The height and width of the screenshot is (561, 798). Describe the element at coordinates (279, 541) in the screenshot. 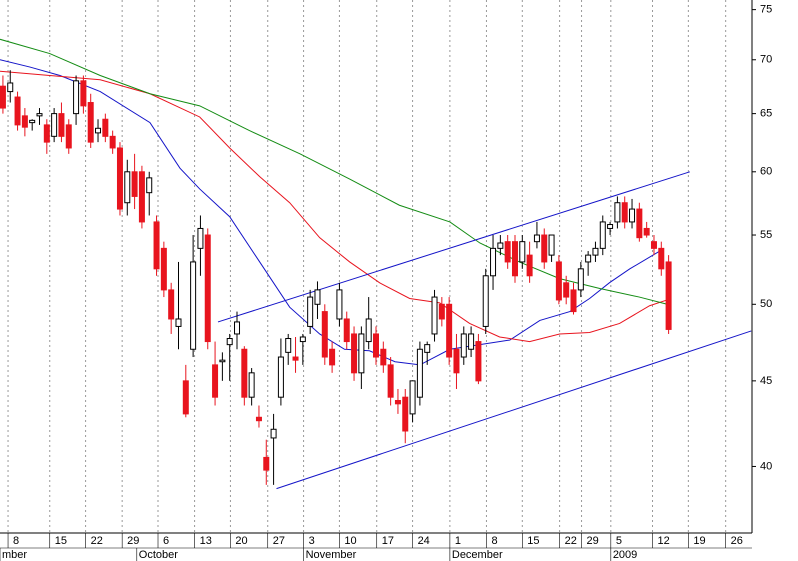

I see `x-tick-label: 27` at that location.